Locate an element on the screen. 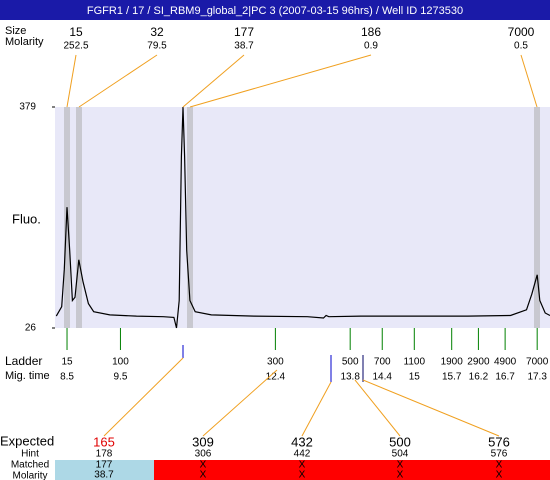 The width and height of the screenshot is (550, 480). ladder-size: 15 is located at coordinates (67, 362).